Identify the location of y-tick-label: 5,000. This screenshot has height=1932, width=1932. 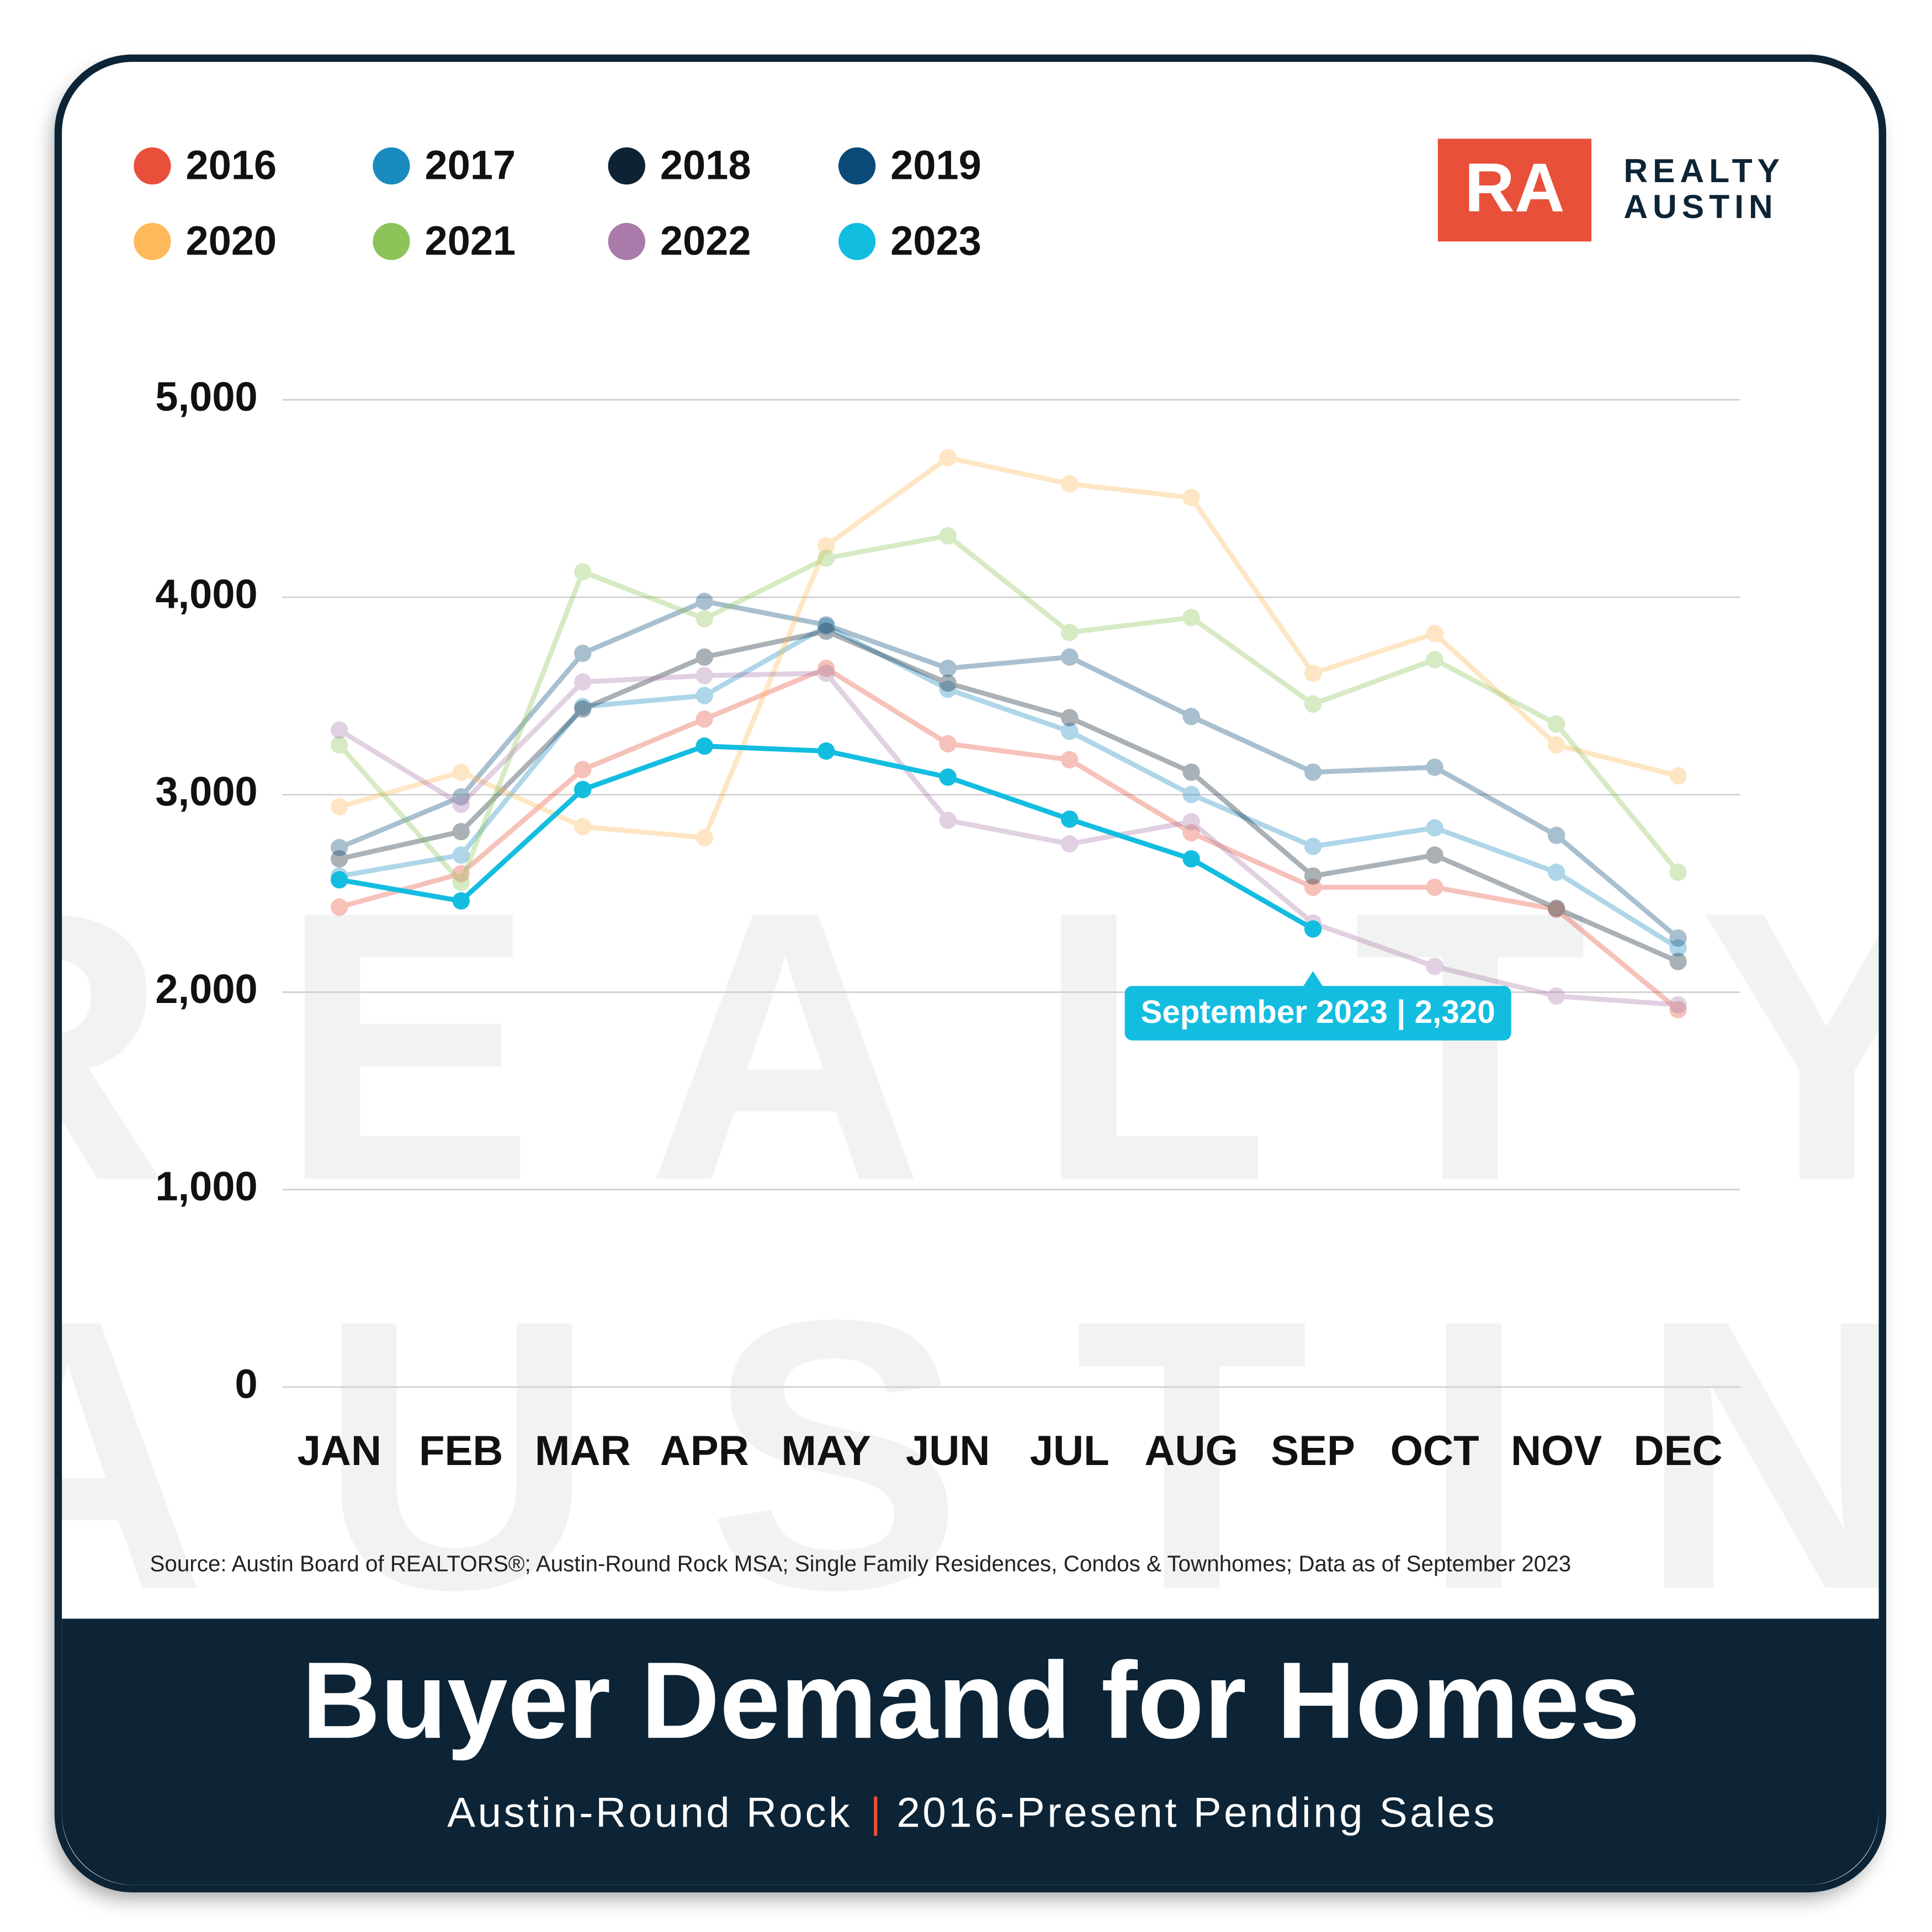
(206, 397).